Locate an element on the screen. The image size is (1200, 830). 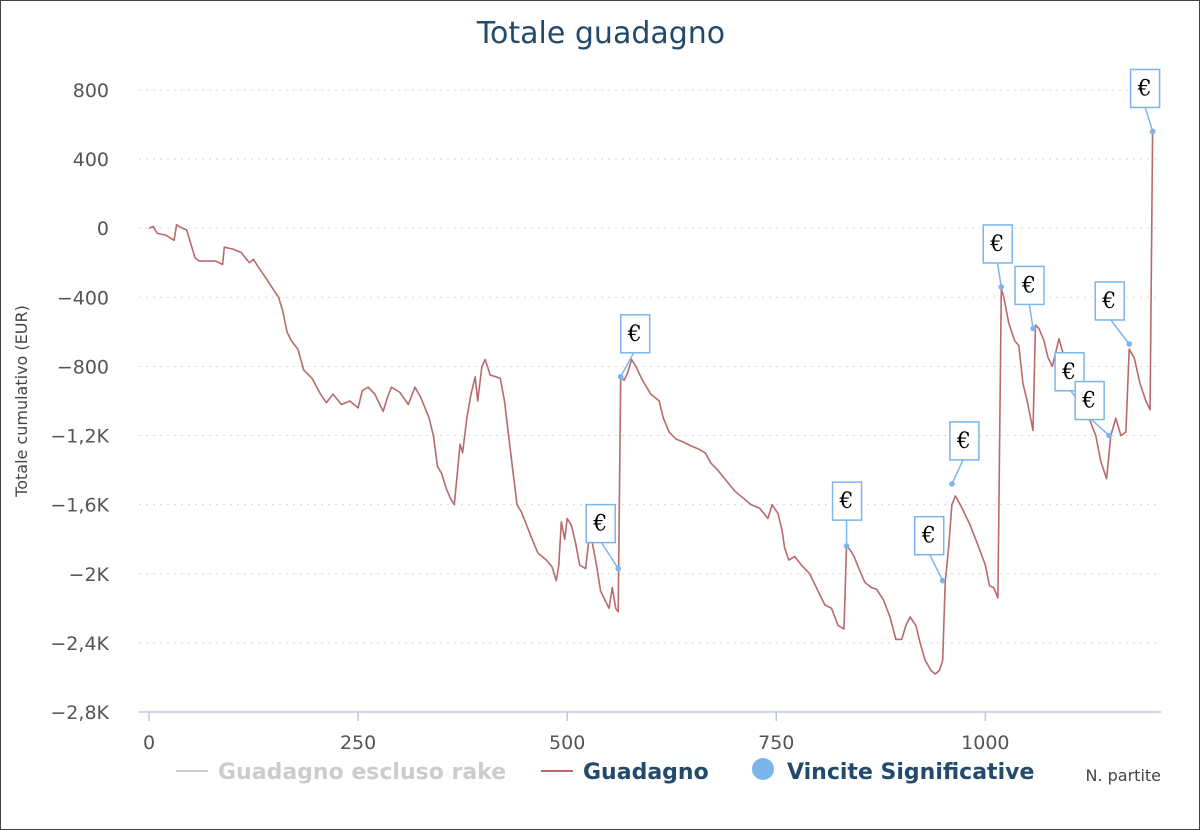
y-tick-label: −800 is located at coordinates (83, 367).